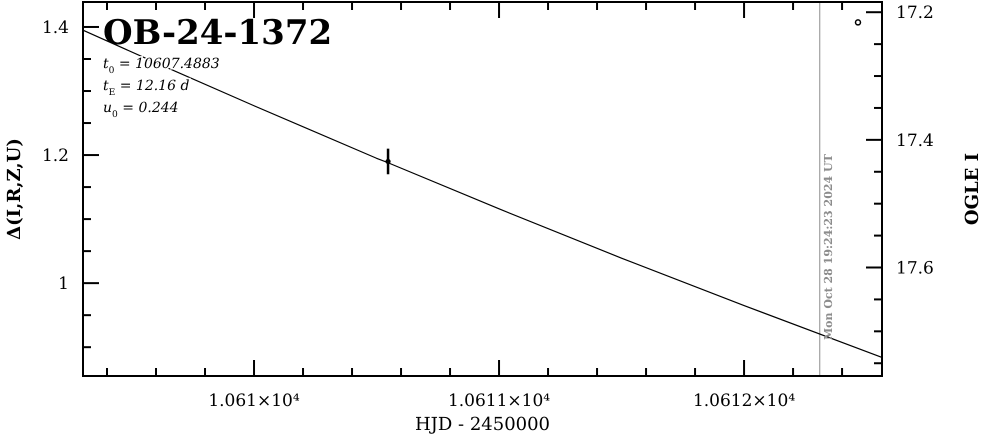  I want to click on y2-tick-label: 17.6, so click(915, 268).